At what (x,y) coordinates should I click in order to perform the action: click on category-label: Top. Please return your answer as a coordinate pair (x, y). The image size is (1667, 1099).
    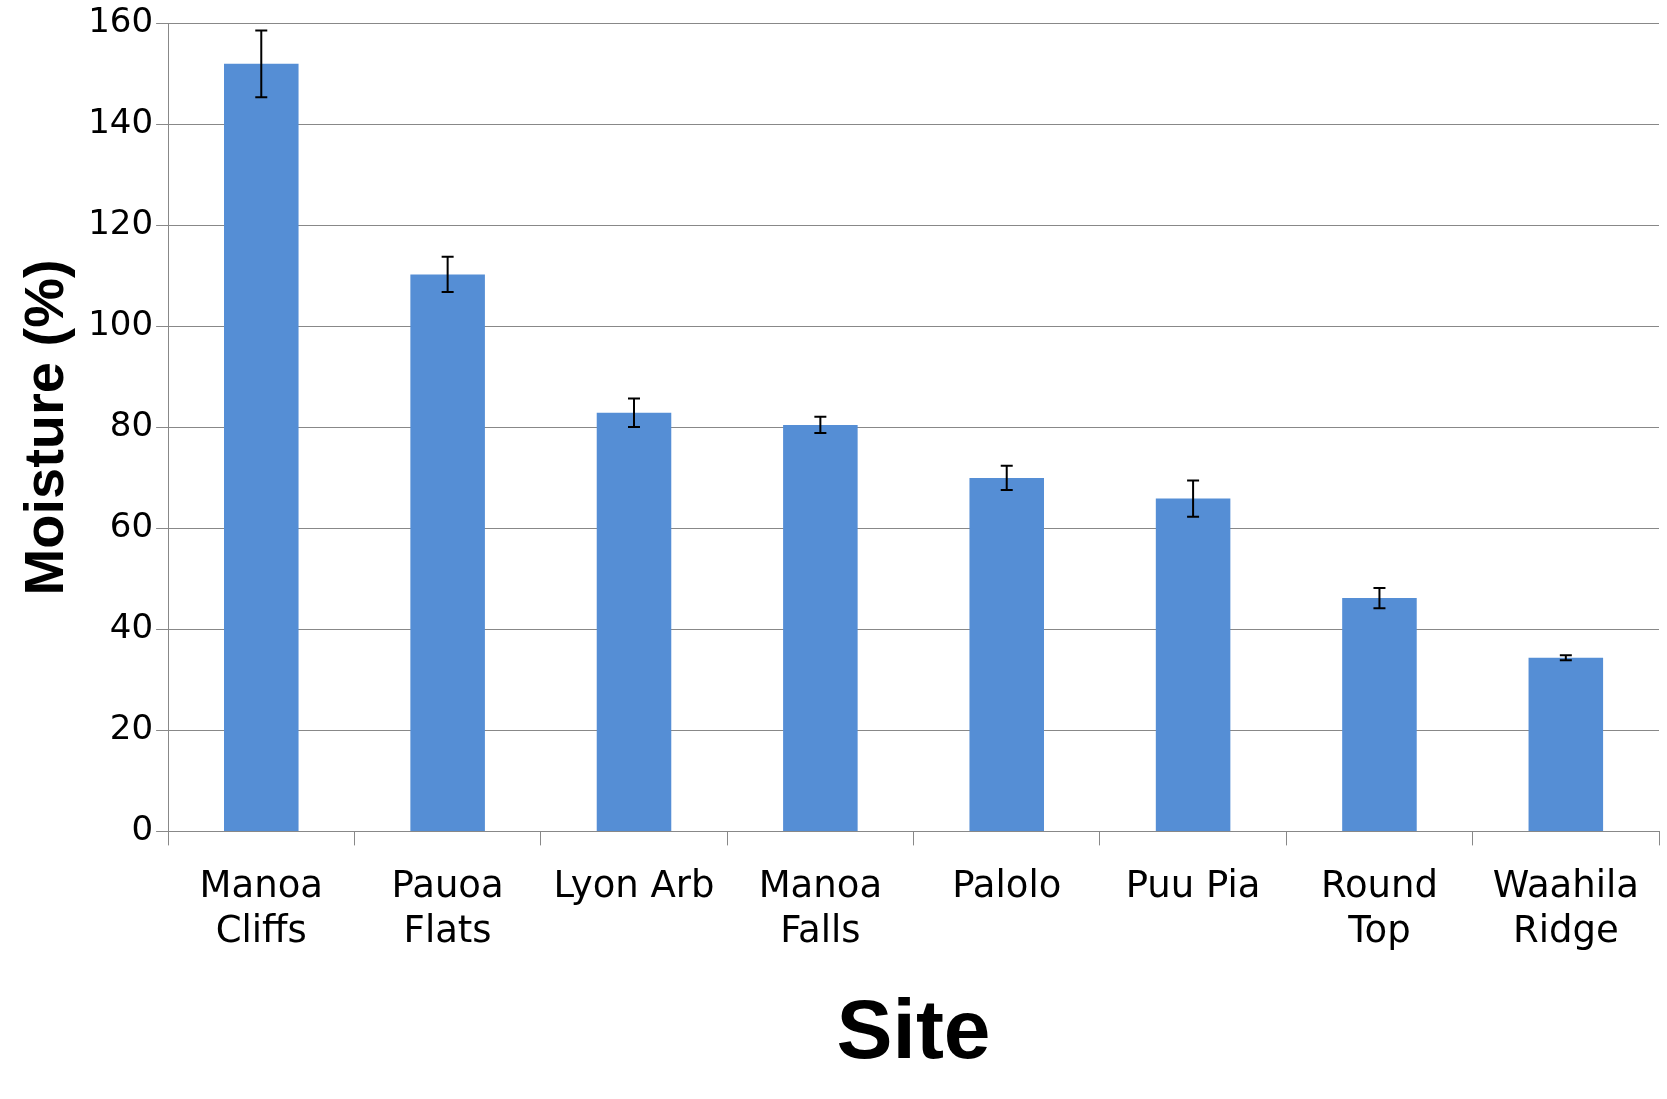
    Looking at the image, I should click on (1379, 929).